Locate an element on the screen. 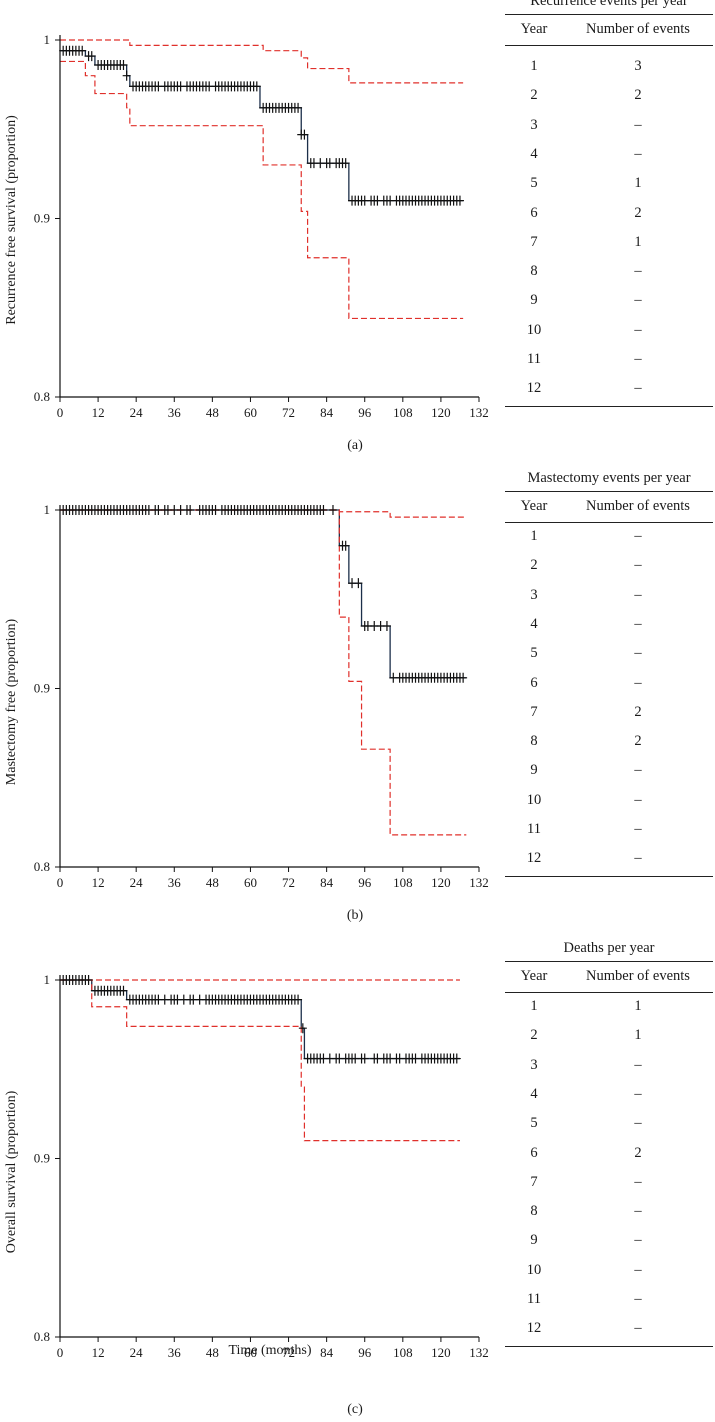  y-axis-label: Recurrence free survival (proportion) is located at coordinates (11, 220).